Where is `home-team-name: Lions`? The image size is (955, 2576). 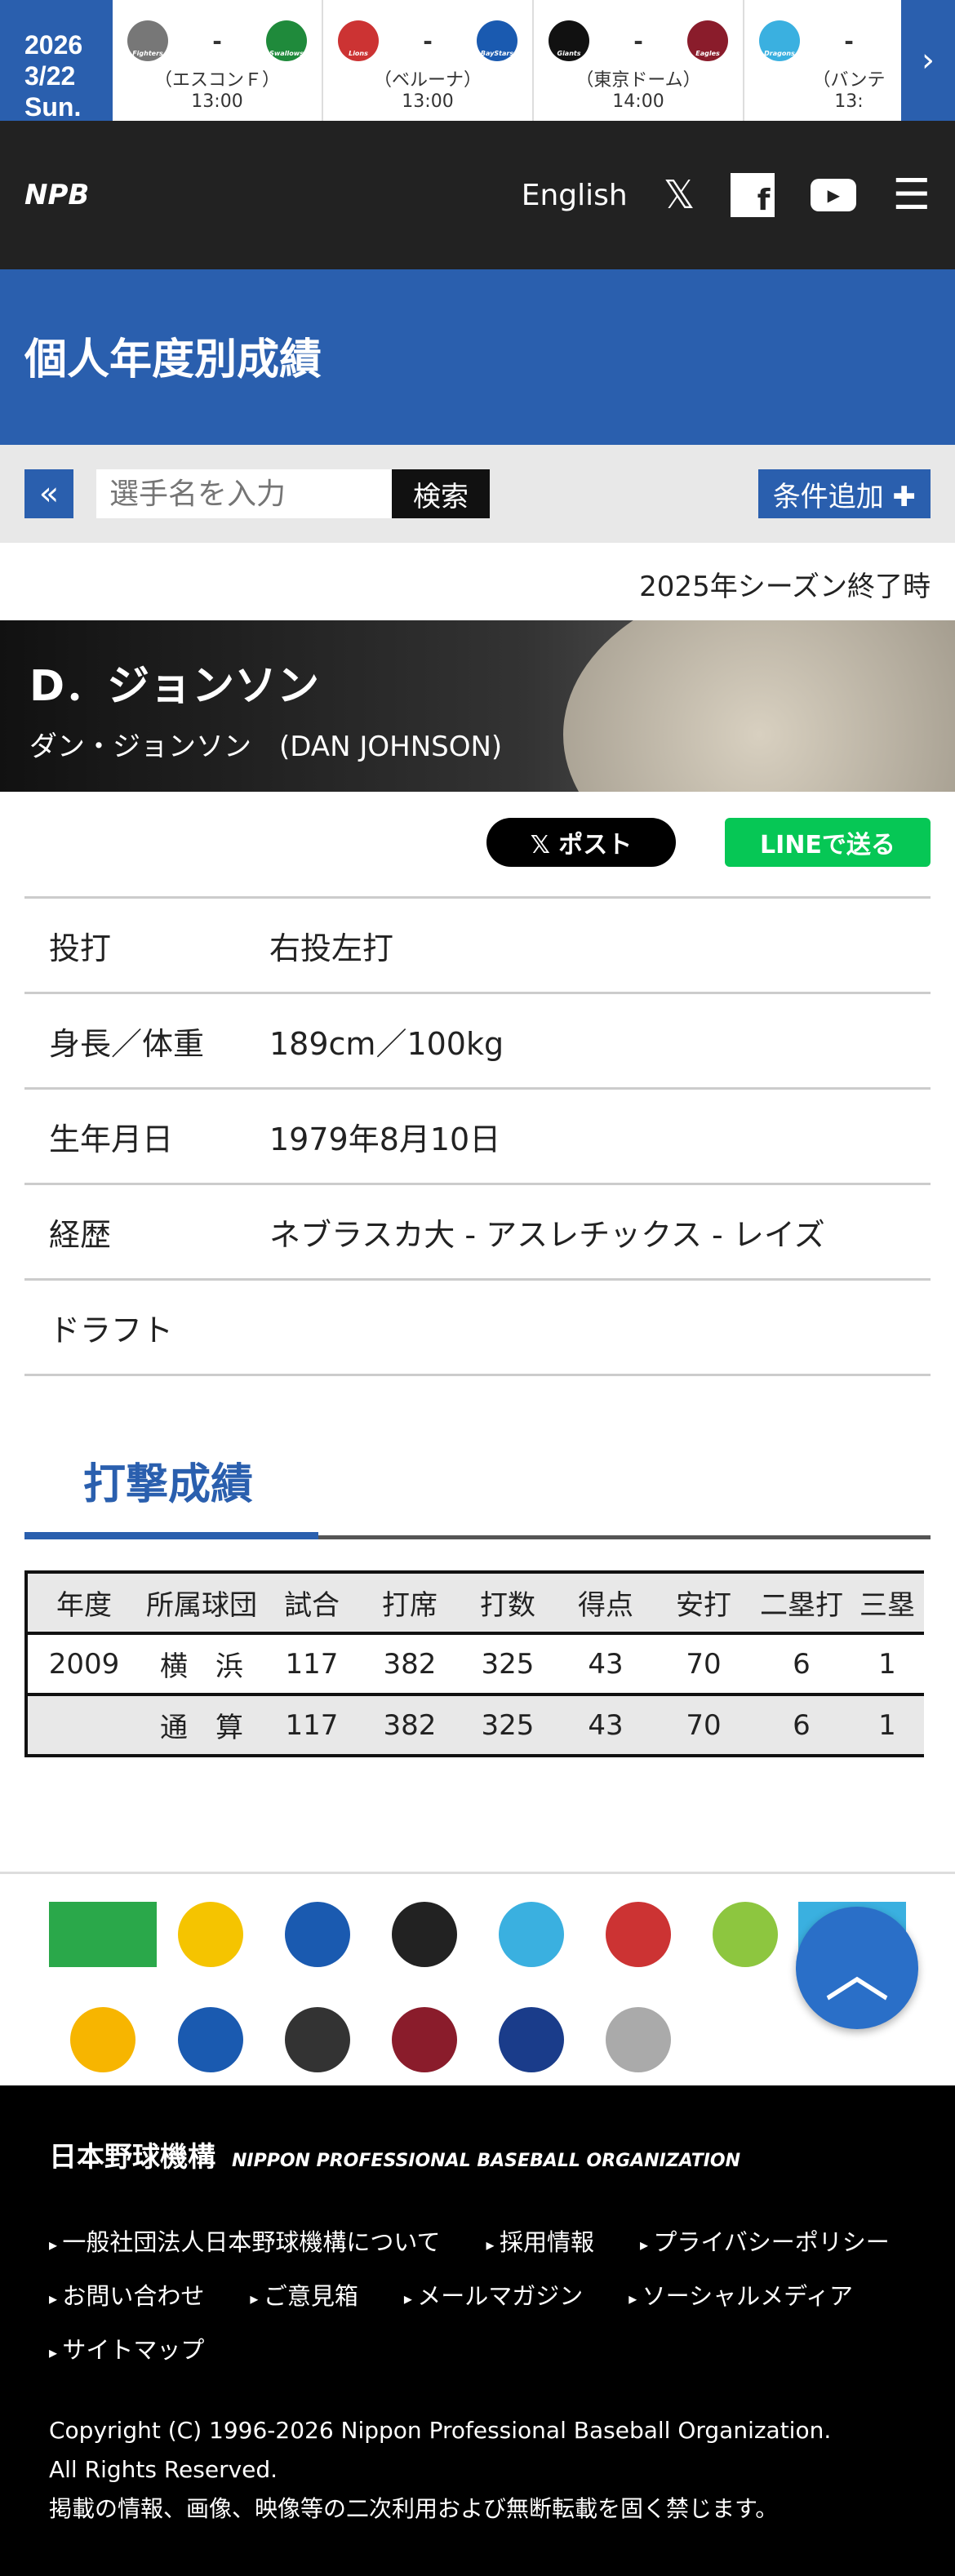 home-team-name: Lions is located at coordinates (358, 53).